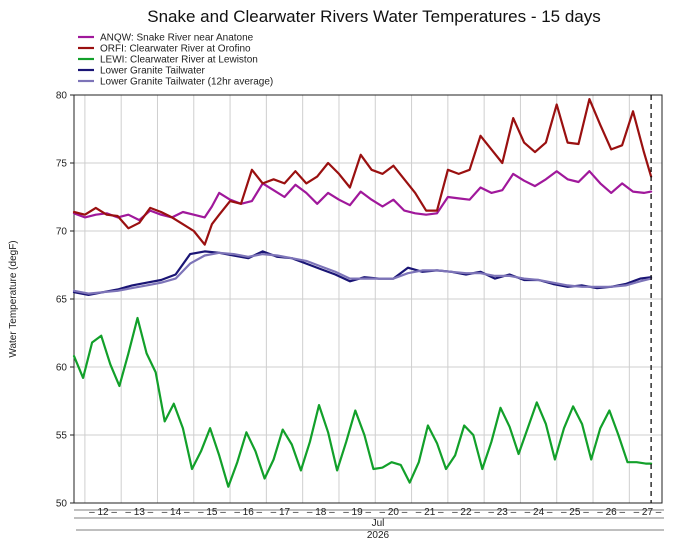  I want to click on legend-label-1: ORFI: Clearwater River at Orofino, so click(175, 49).